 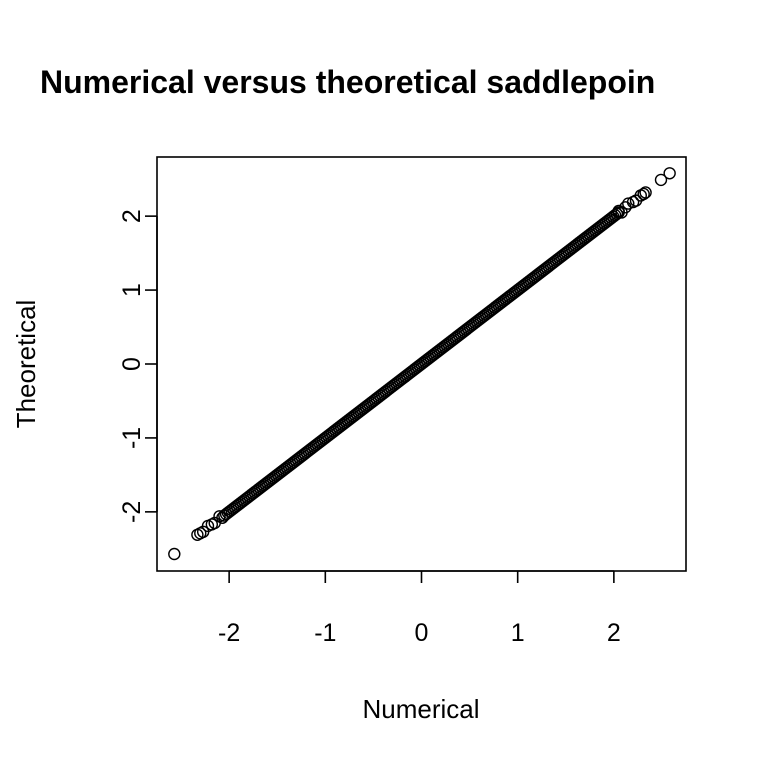 I want to click on x-tick-label: -2, so click(x=229, y=633).